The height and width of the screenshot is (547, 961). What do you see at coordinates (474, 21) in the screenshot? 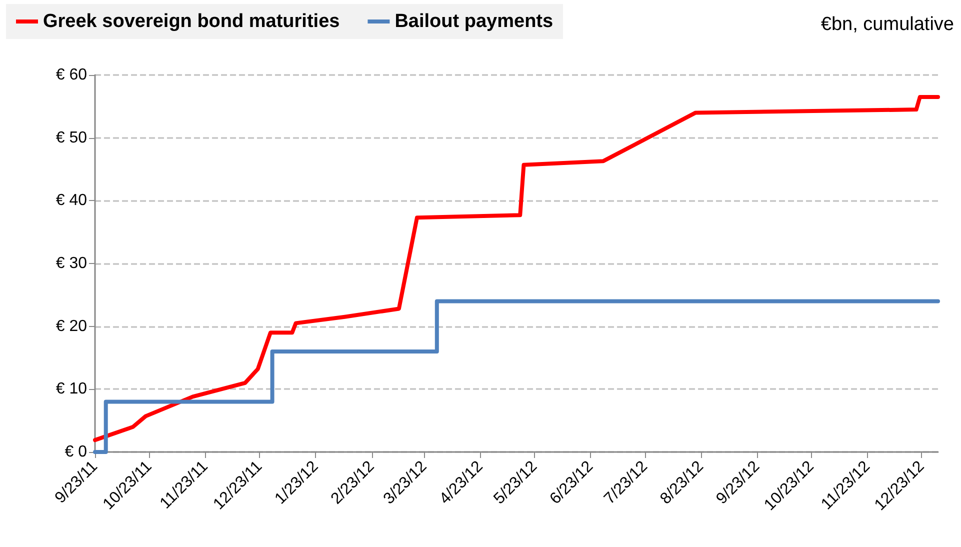
I see `legend-label: Bailout payments` at bounding box center [474, 21].